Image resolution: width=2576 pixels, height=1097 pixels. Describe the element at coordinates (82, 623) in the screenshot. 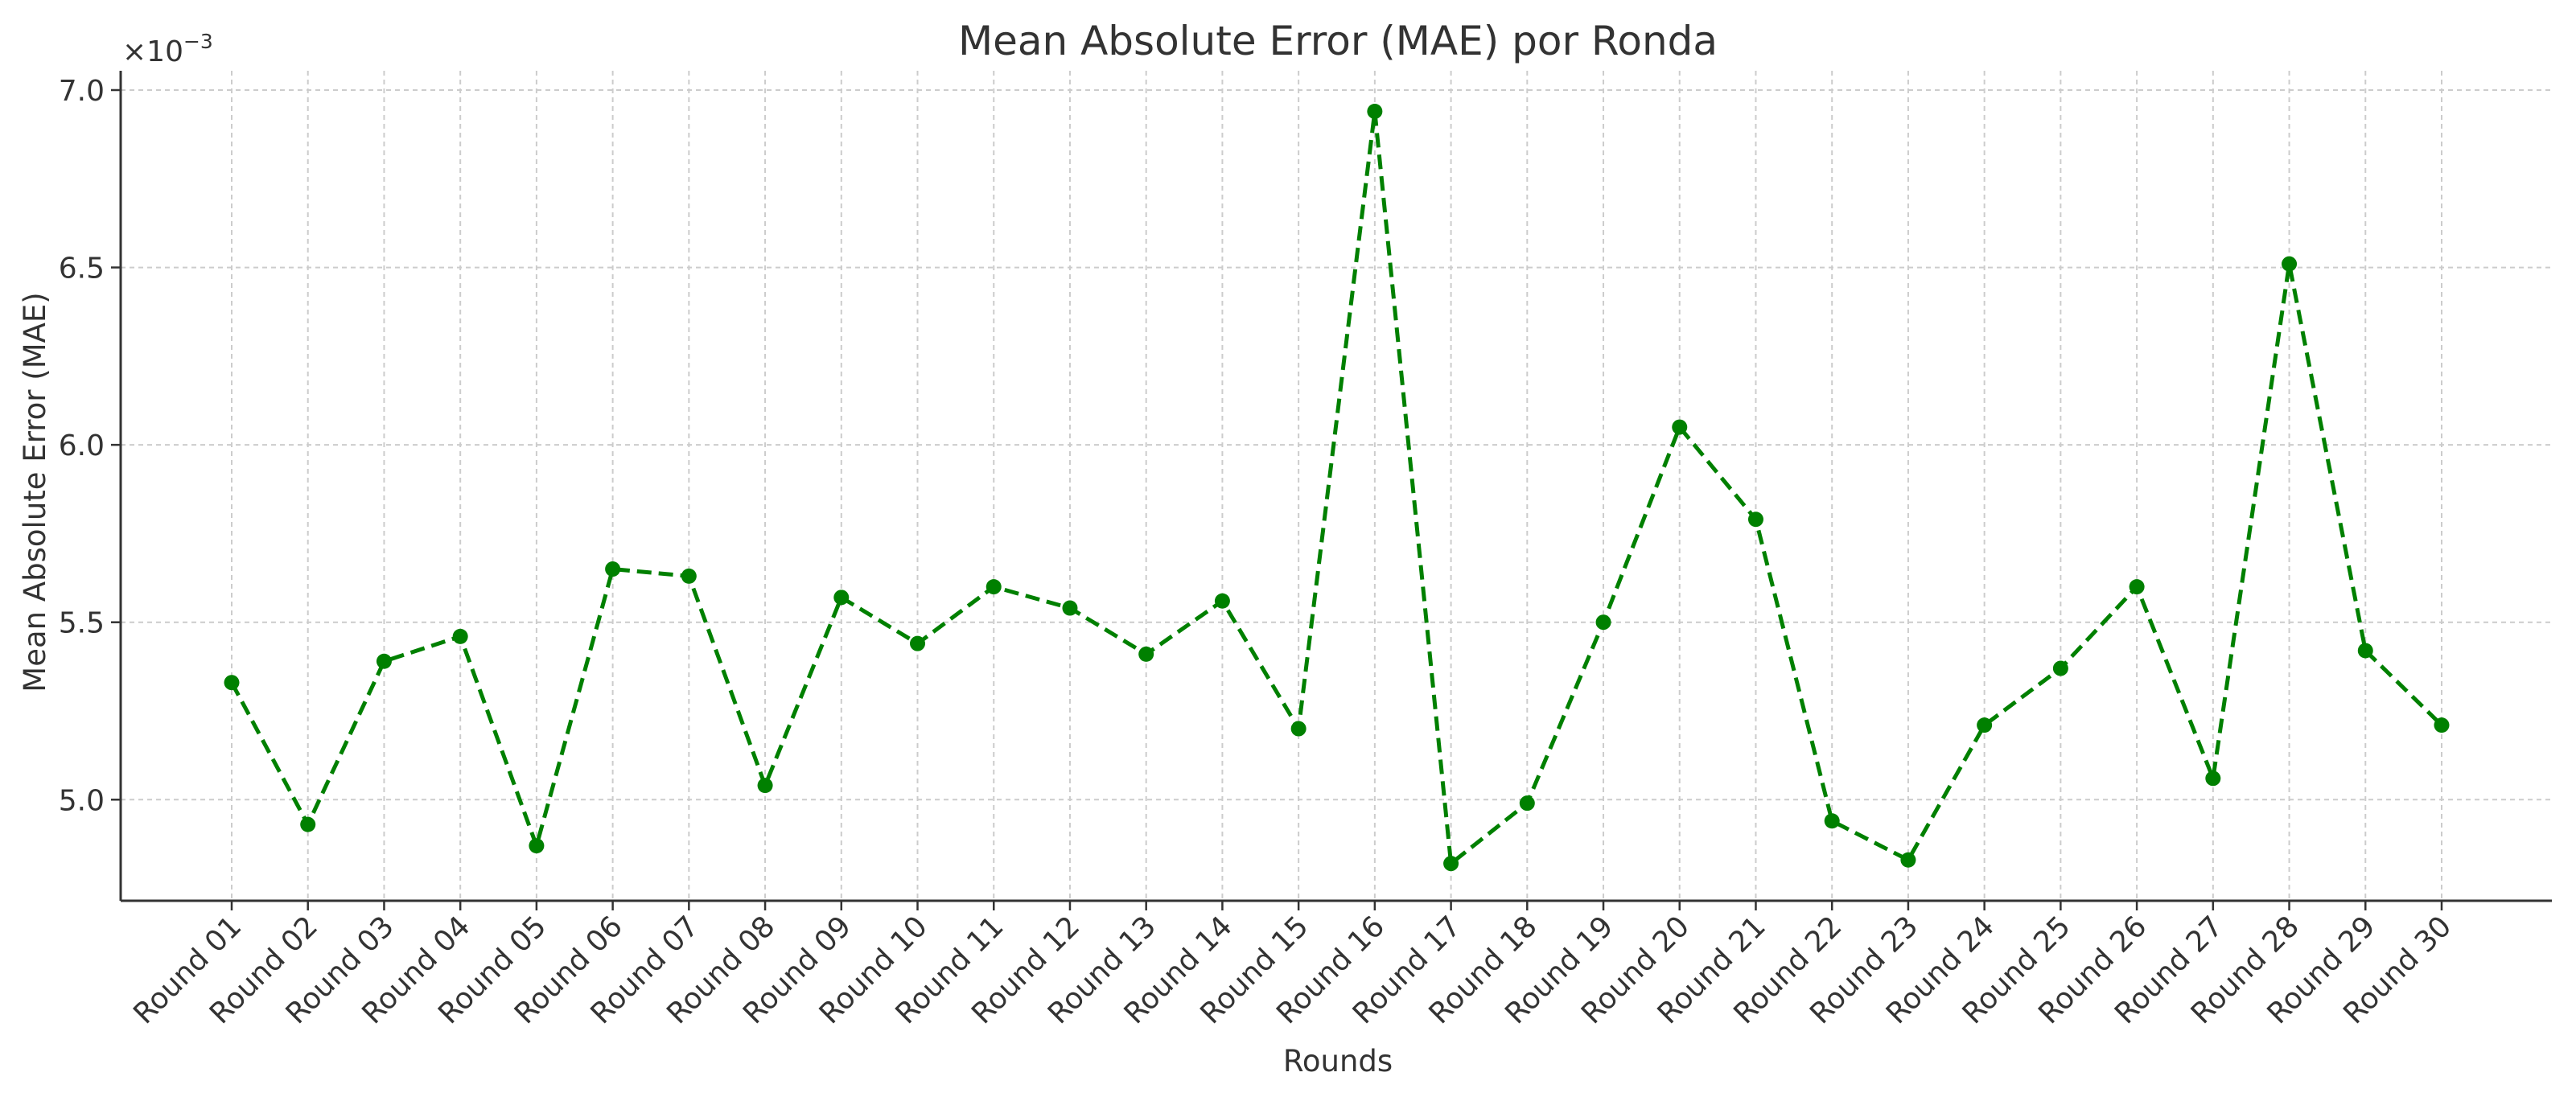

I see `y-tick-label: 5.5` at that location.